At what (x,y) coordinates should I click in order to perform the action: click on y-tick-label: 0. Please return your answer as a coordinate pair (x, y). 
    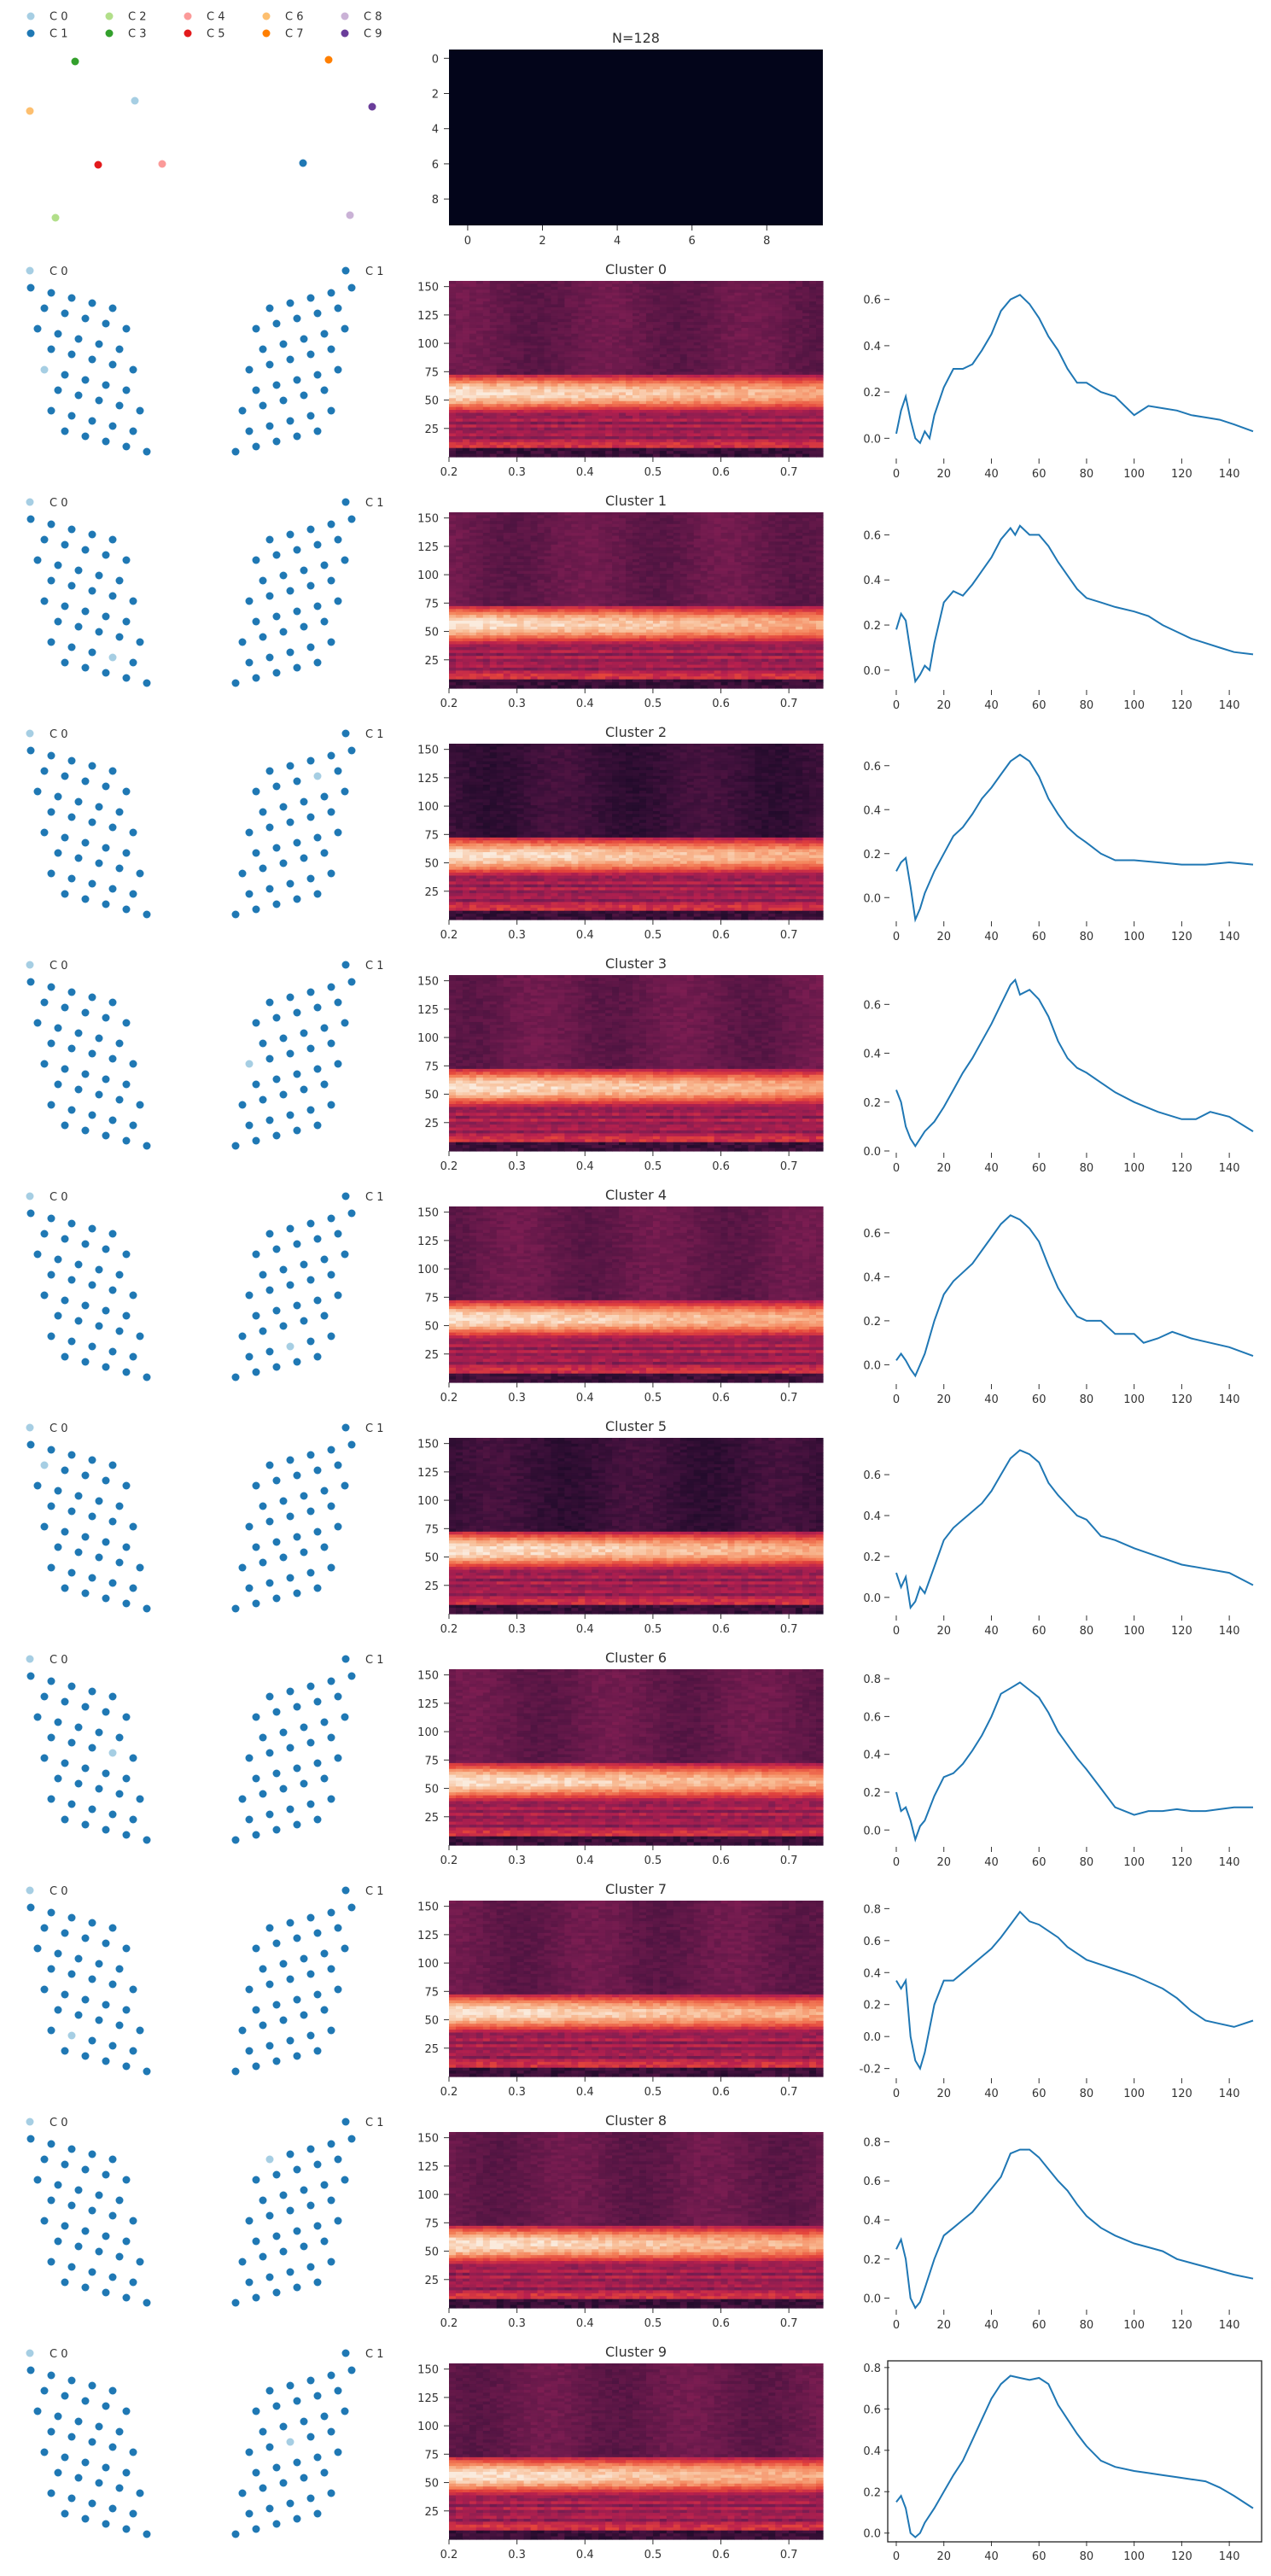
    Looking at the image, I should click on (436, 59).